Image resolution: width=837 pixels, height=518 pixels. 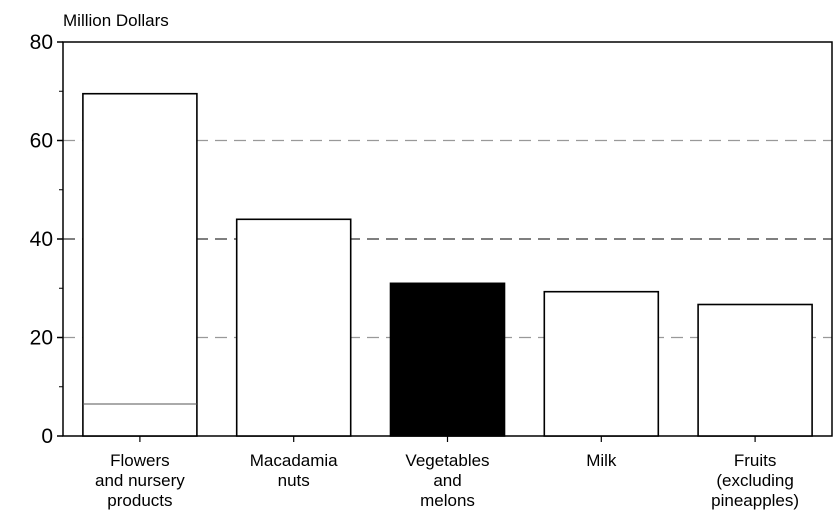 I want to click on x-tick-label: Macadamia nuts, so click(x=294, y=470).